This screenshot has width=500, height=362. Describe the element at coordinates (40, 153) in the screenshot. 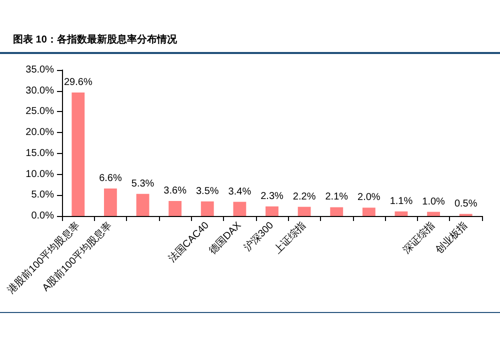

I see `y-tick-label: 15.0%` at that location.